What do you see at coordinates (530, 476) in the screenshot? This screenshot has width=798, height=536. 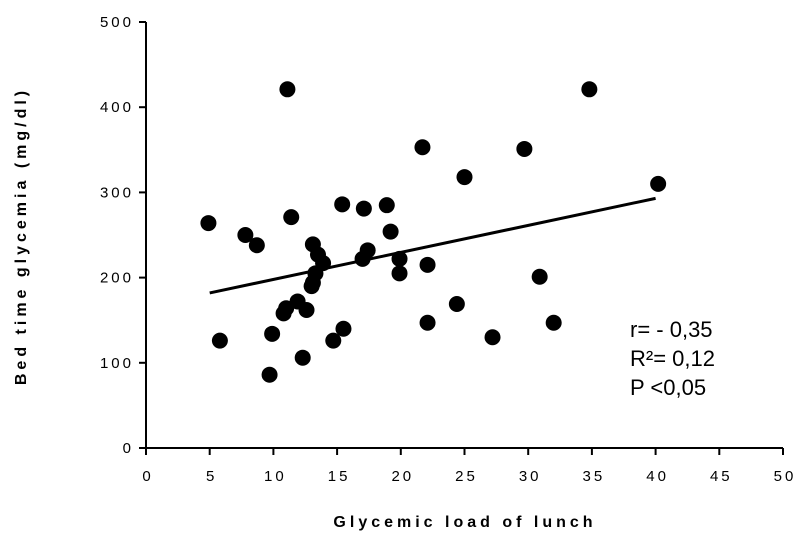 I see `x-tick-label: 30` at bounding box center [530, 476].